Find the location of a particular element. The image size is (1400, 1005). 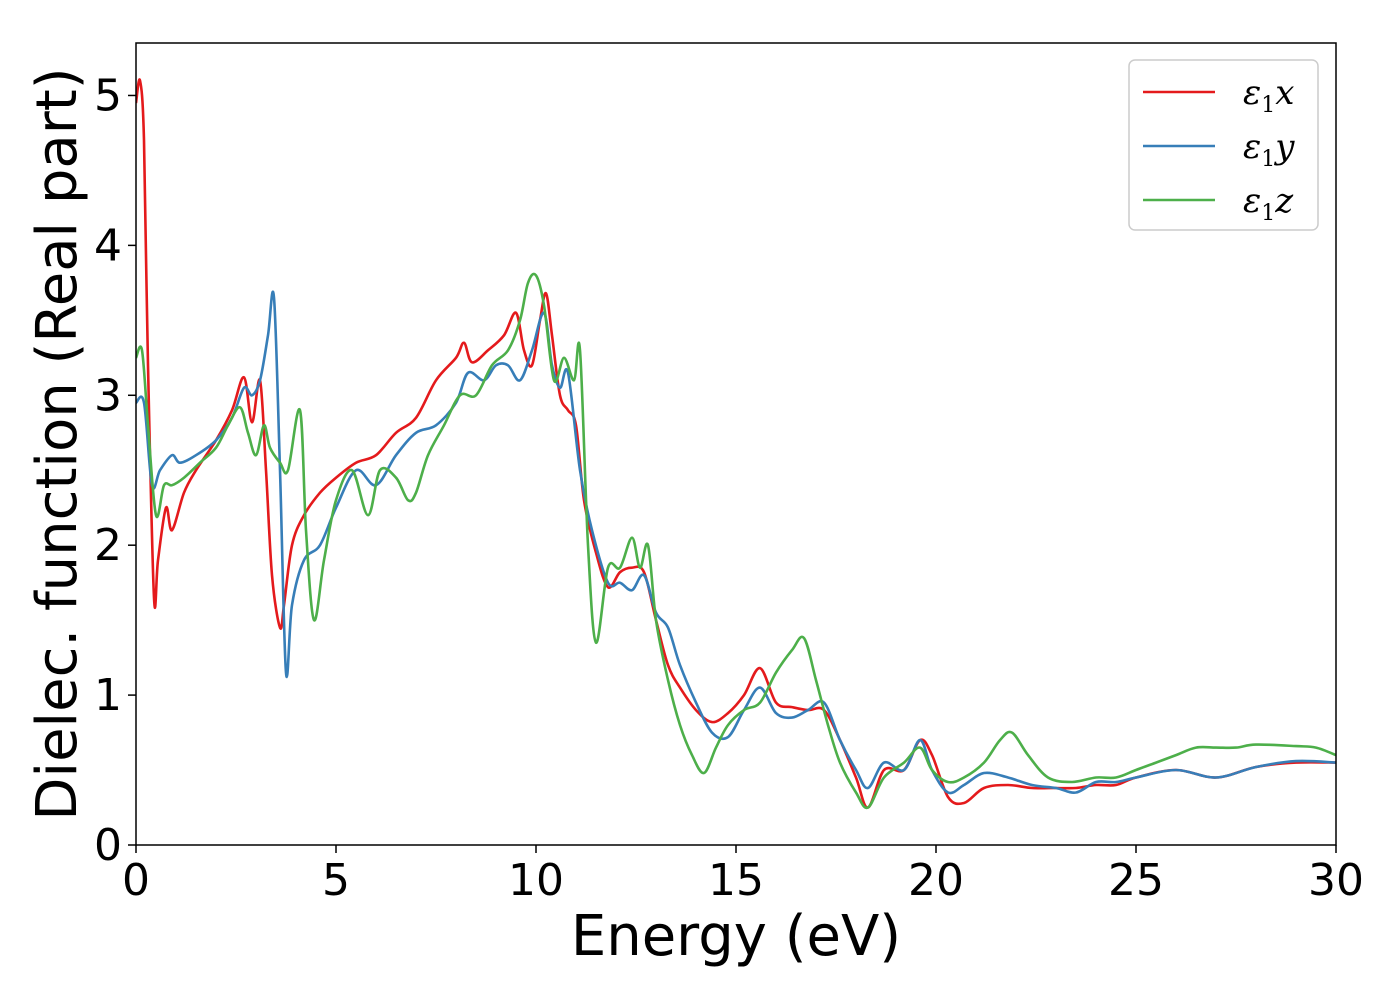

legend-label-z: ε1z is located at coordinates (1268, 203).